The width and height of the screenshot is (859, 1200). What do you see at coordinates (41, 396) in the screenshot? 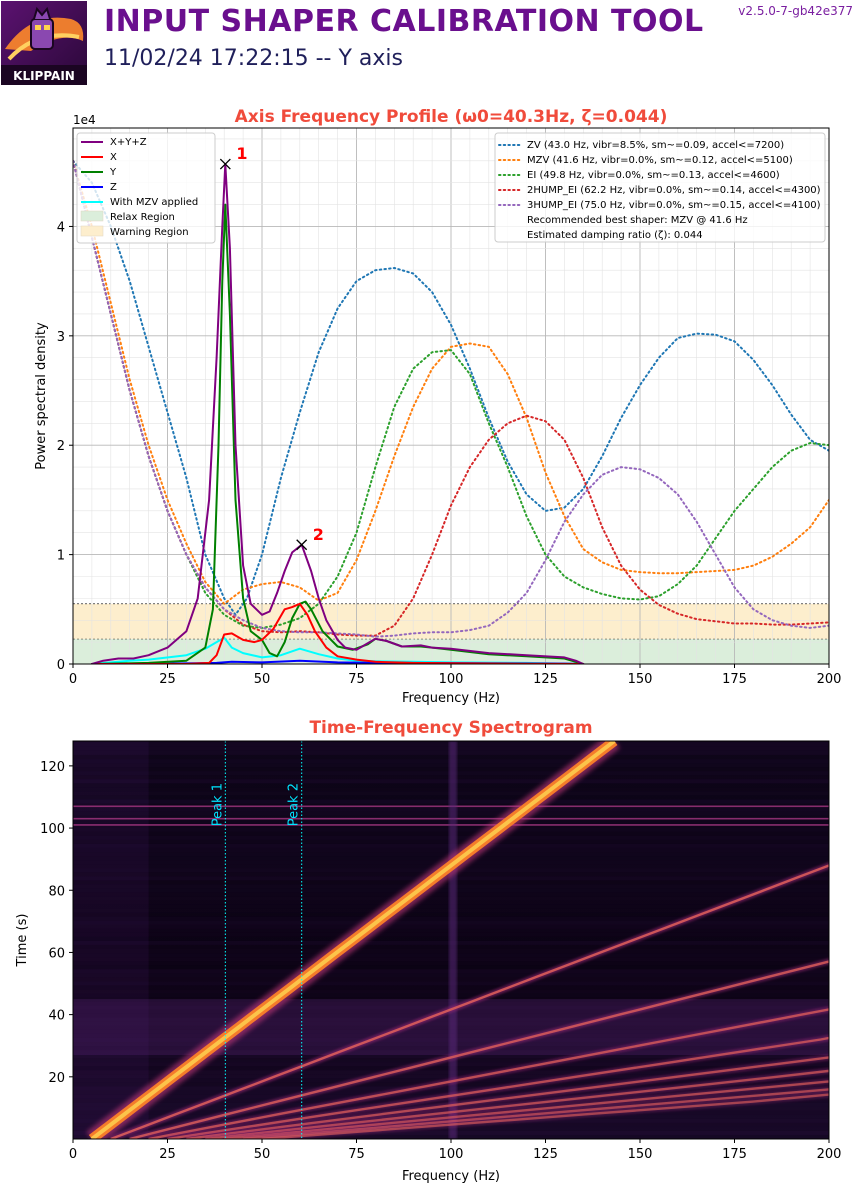
I see `psd-y-axis-label: Power spectral density` at bounding box center [41, 396].